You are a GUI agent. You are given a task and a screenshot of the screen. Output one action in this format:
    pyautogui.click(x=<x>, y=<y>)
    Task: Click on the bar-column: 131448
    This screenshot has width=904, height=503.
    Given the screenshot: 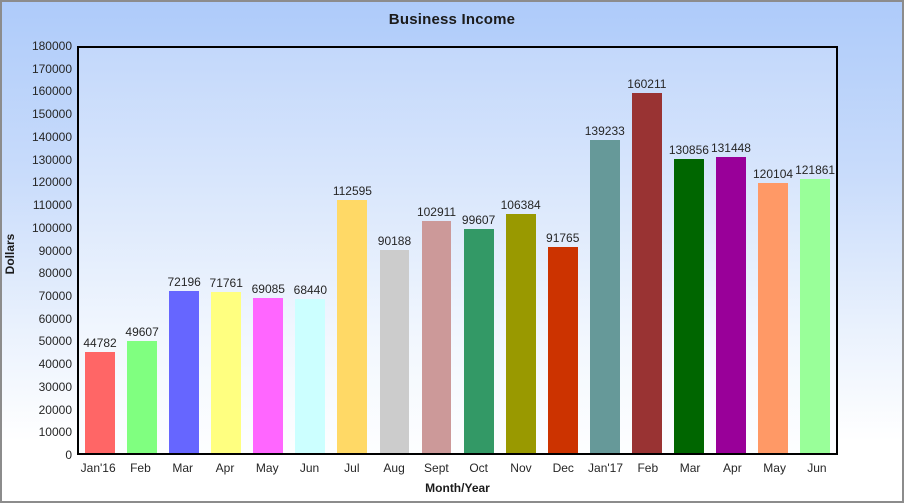 What is the action you would take?
    pyautogui.click(x=731, y=250)
    